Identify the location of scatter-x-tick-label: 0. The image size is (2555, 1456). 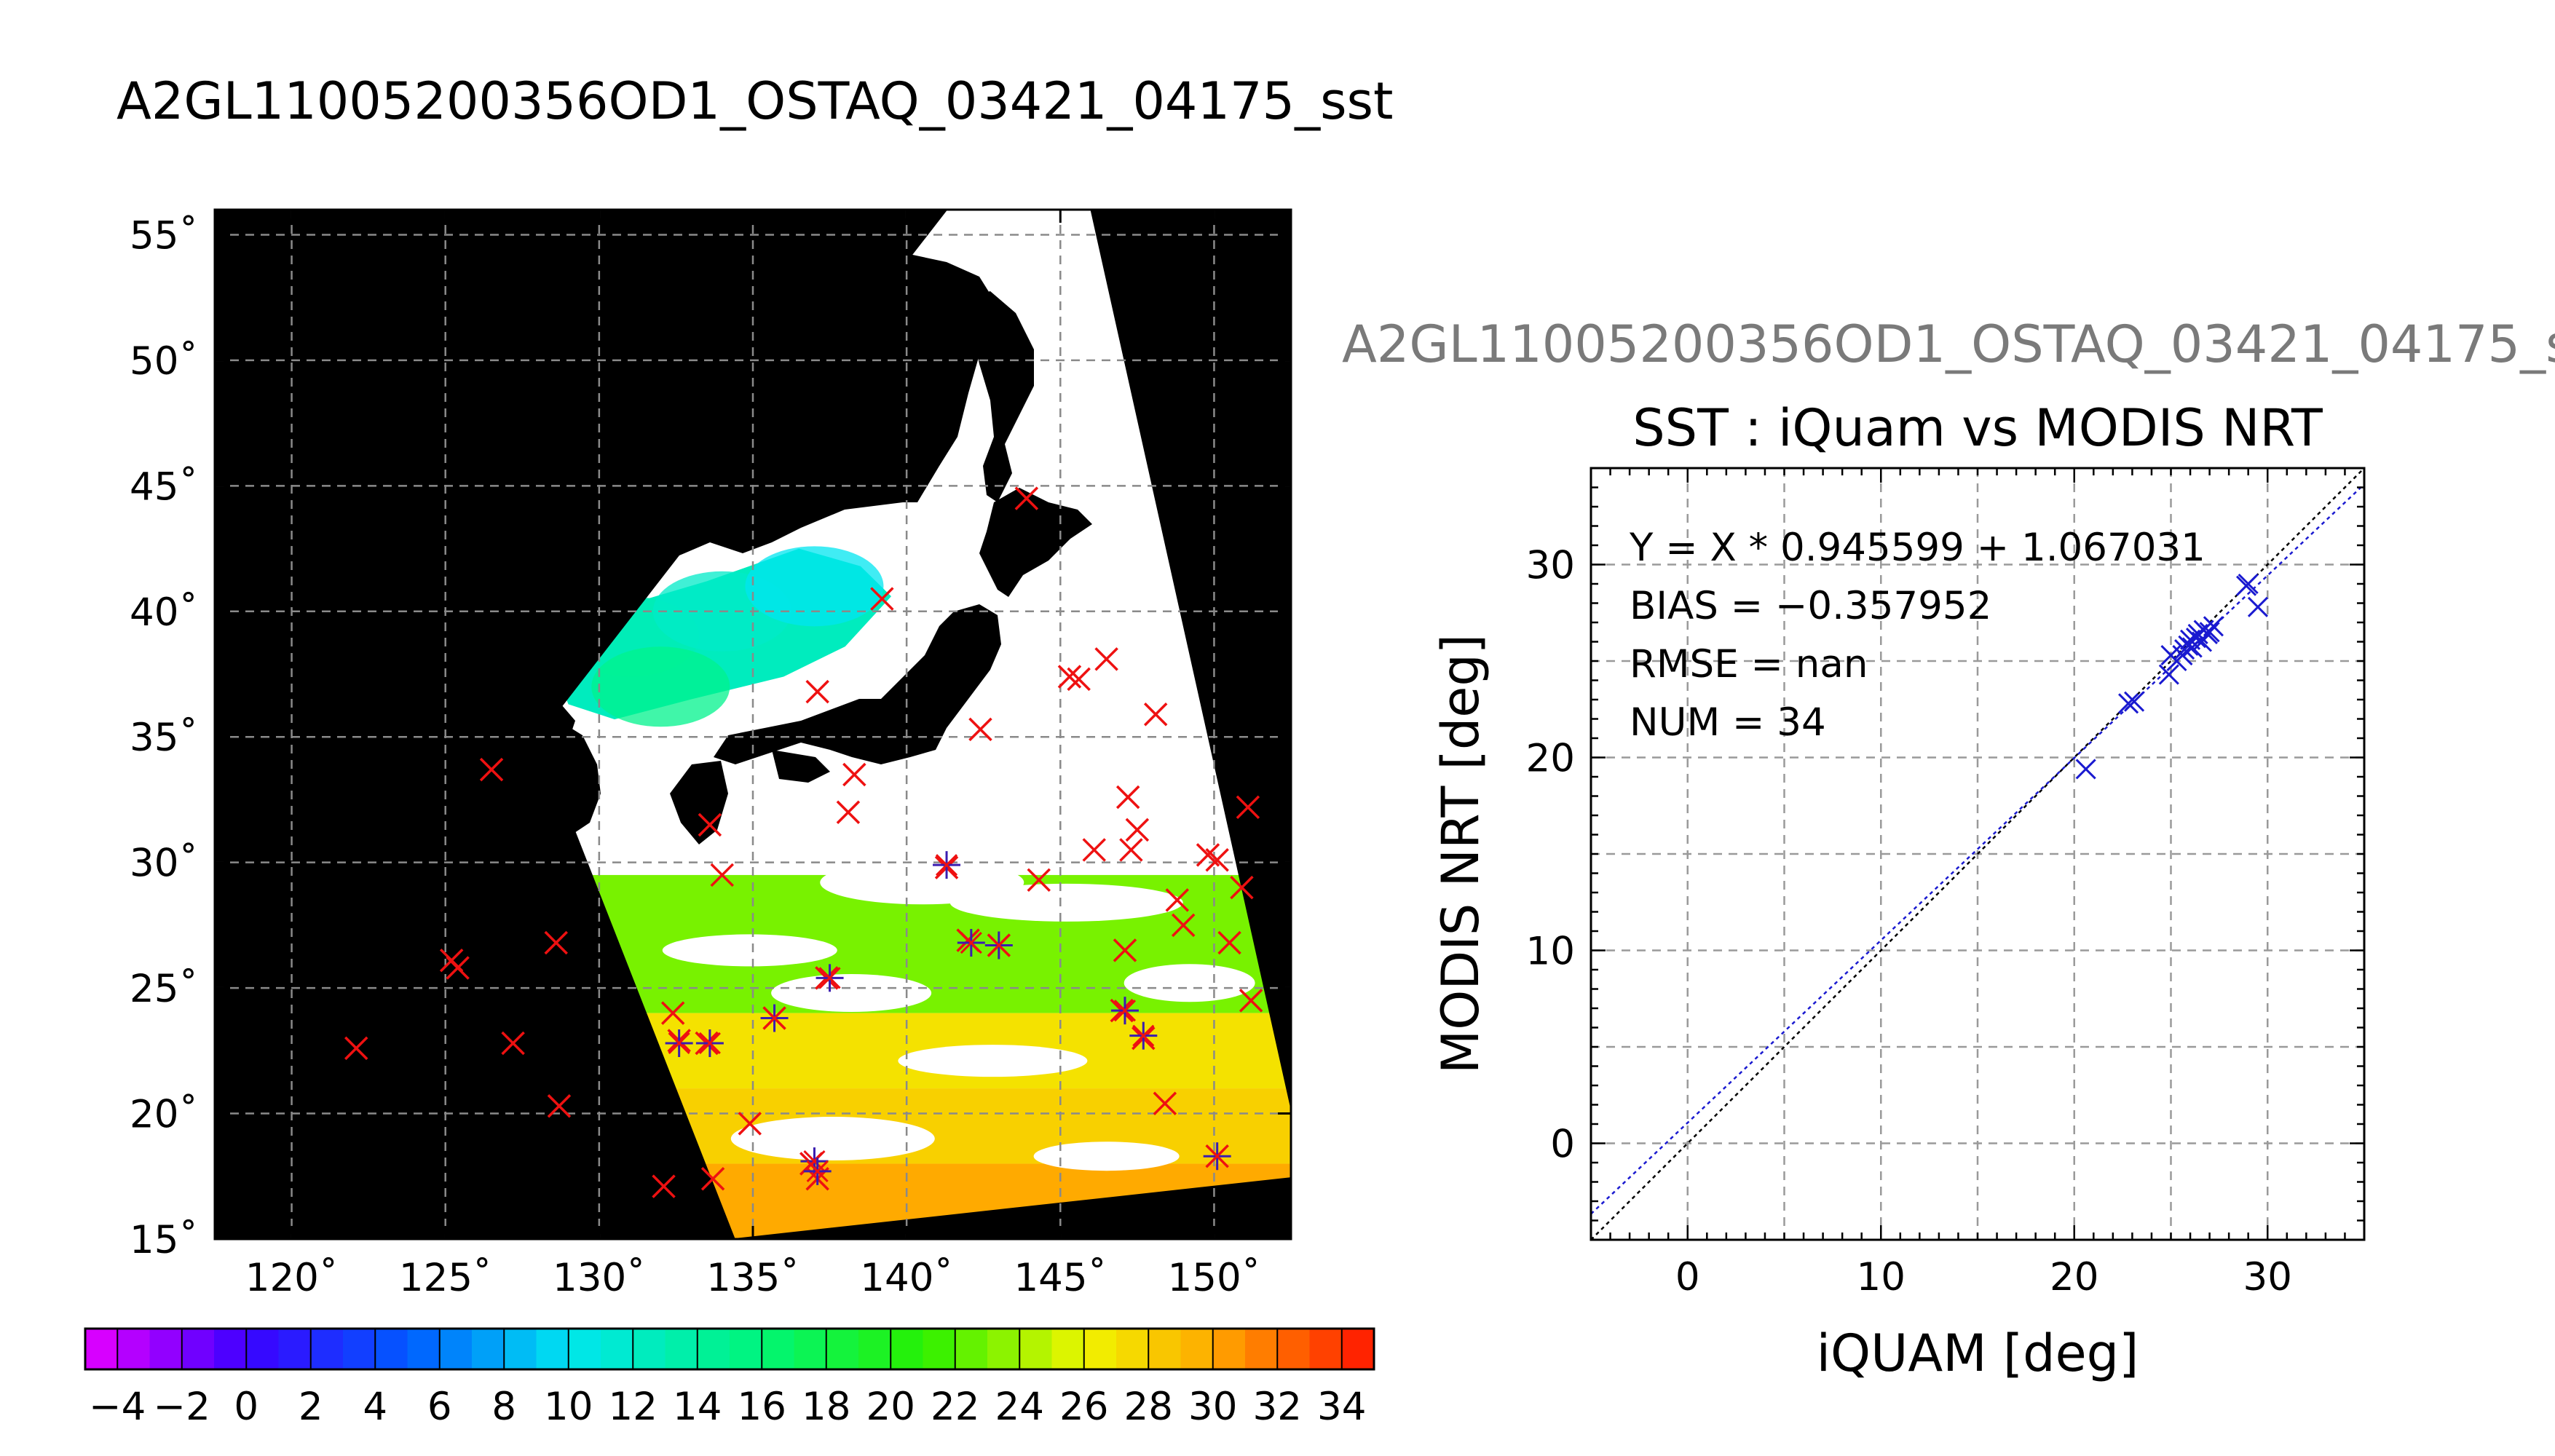
(1687, 1277).